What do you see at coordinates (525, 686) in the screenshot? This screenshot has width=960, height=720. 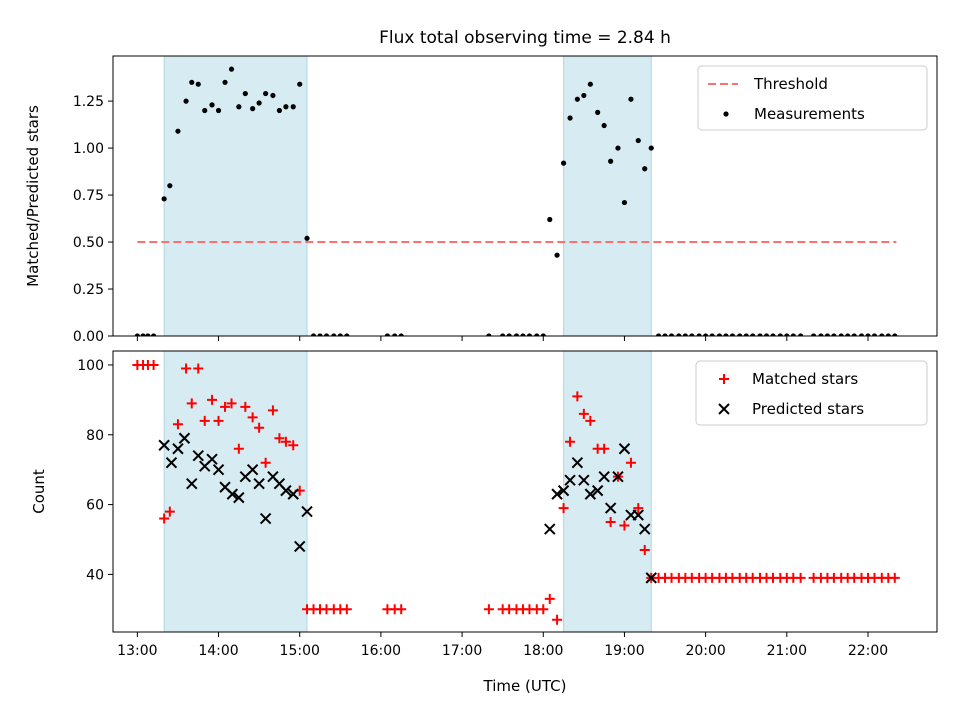 I see `x-axis-label: Time (UTC)` at bounding box center [525, 686].